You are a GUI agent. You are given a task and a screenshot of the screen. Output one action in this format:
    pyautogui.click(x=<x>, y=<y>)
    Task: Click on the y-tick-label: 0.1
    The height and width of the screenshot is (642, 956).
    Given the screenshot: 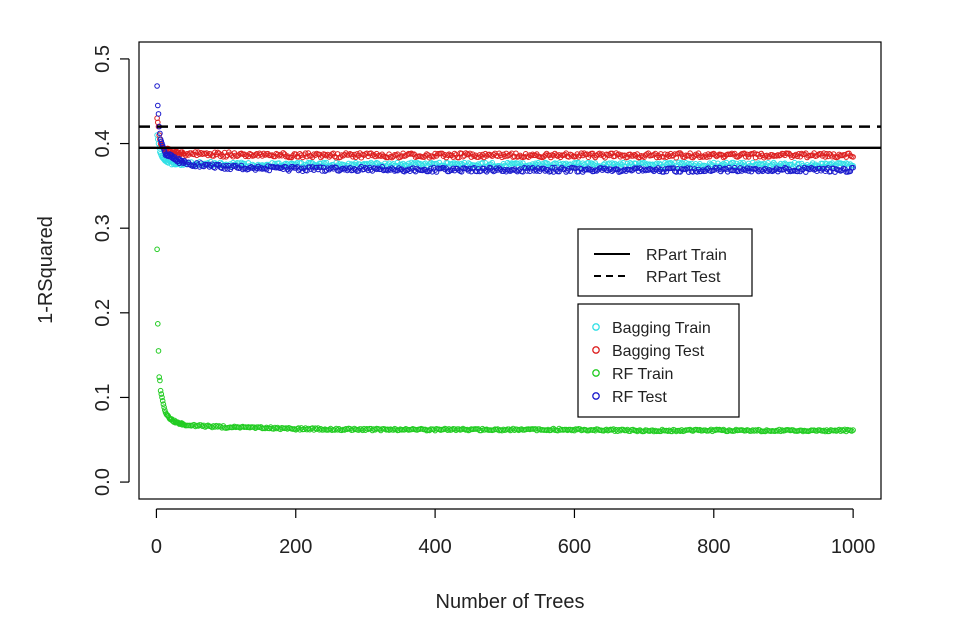 What is the action you would take?
    pyautogui.click(x=103, y=398)
    